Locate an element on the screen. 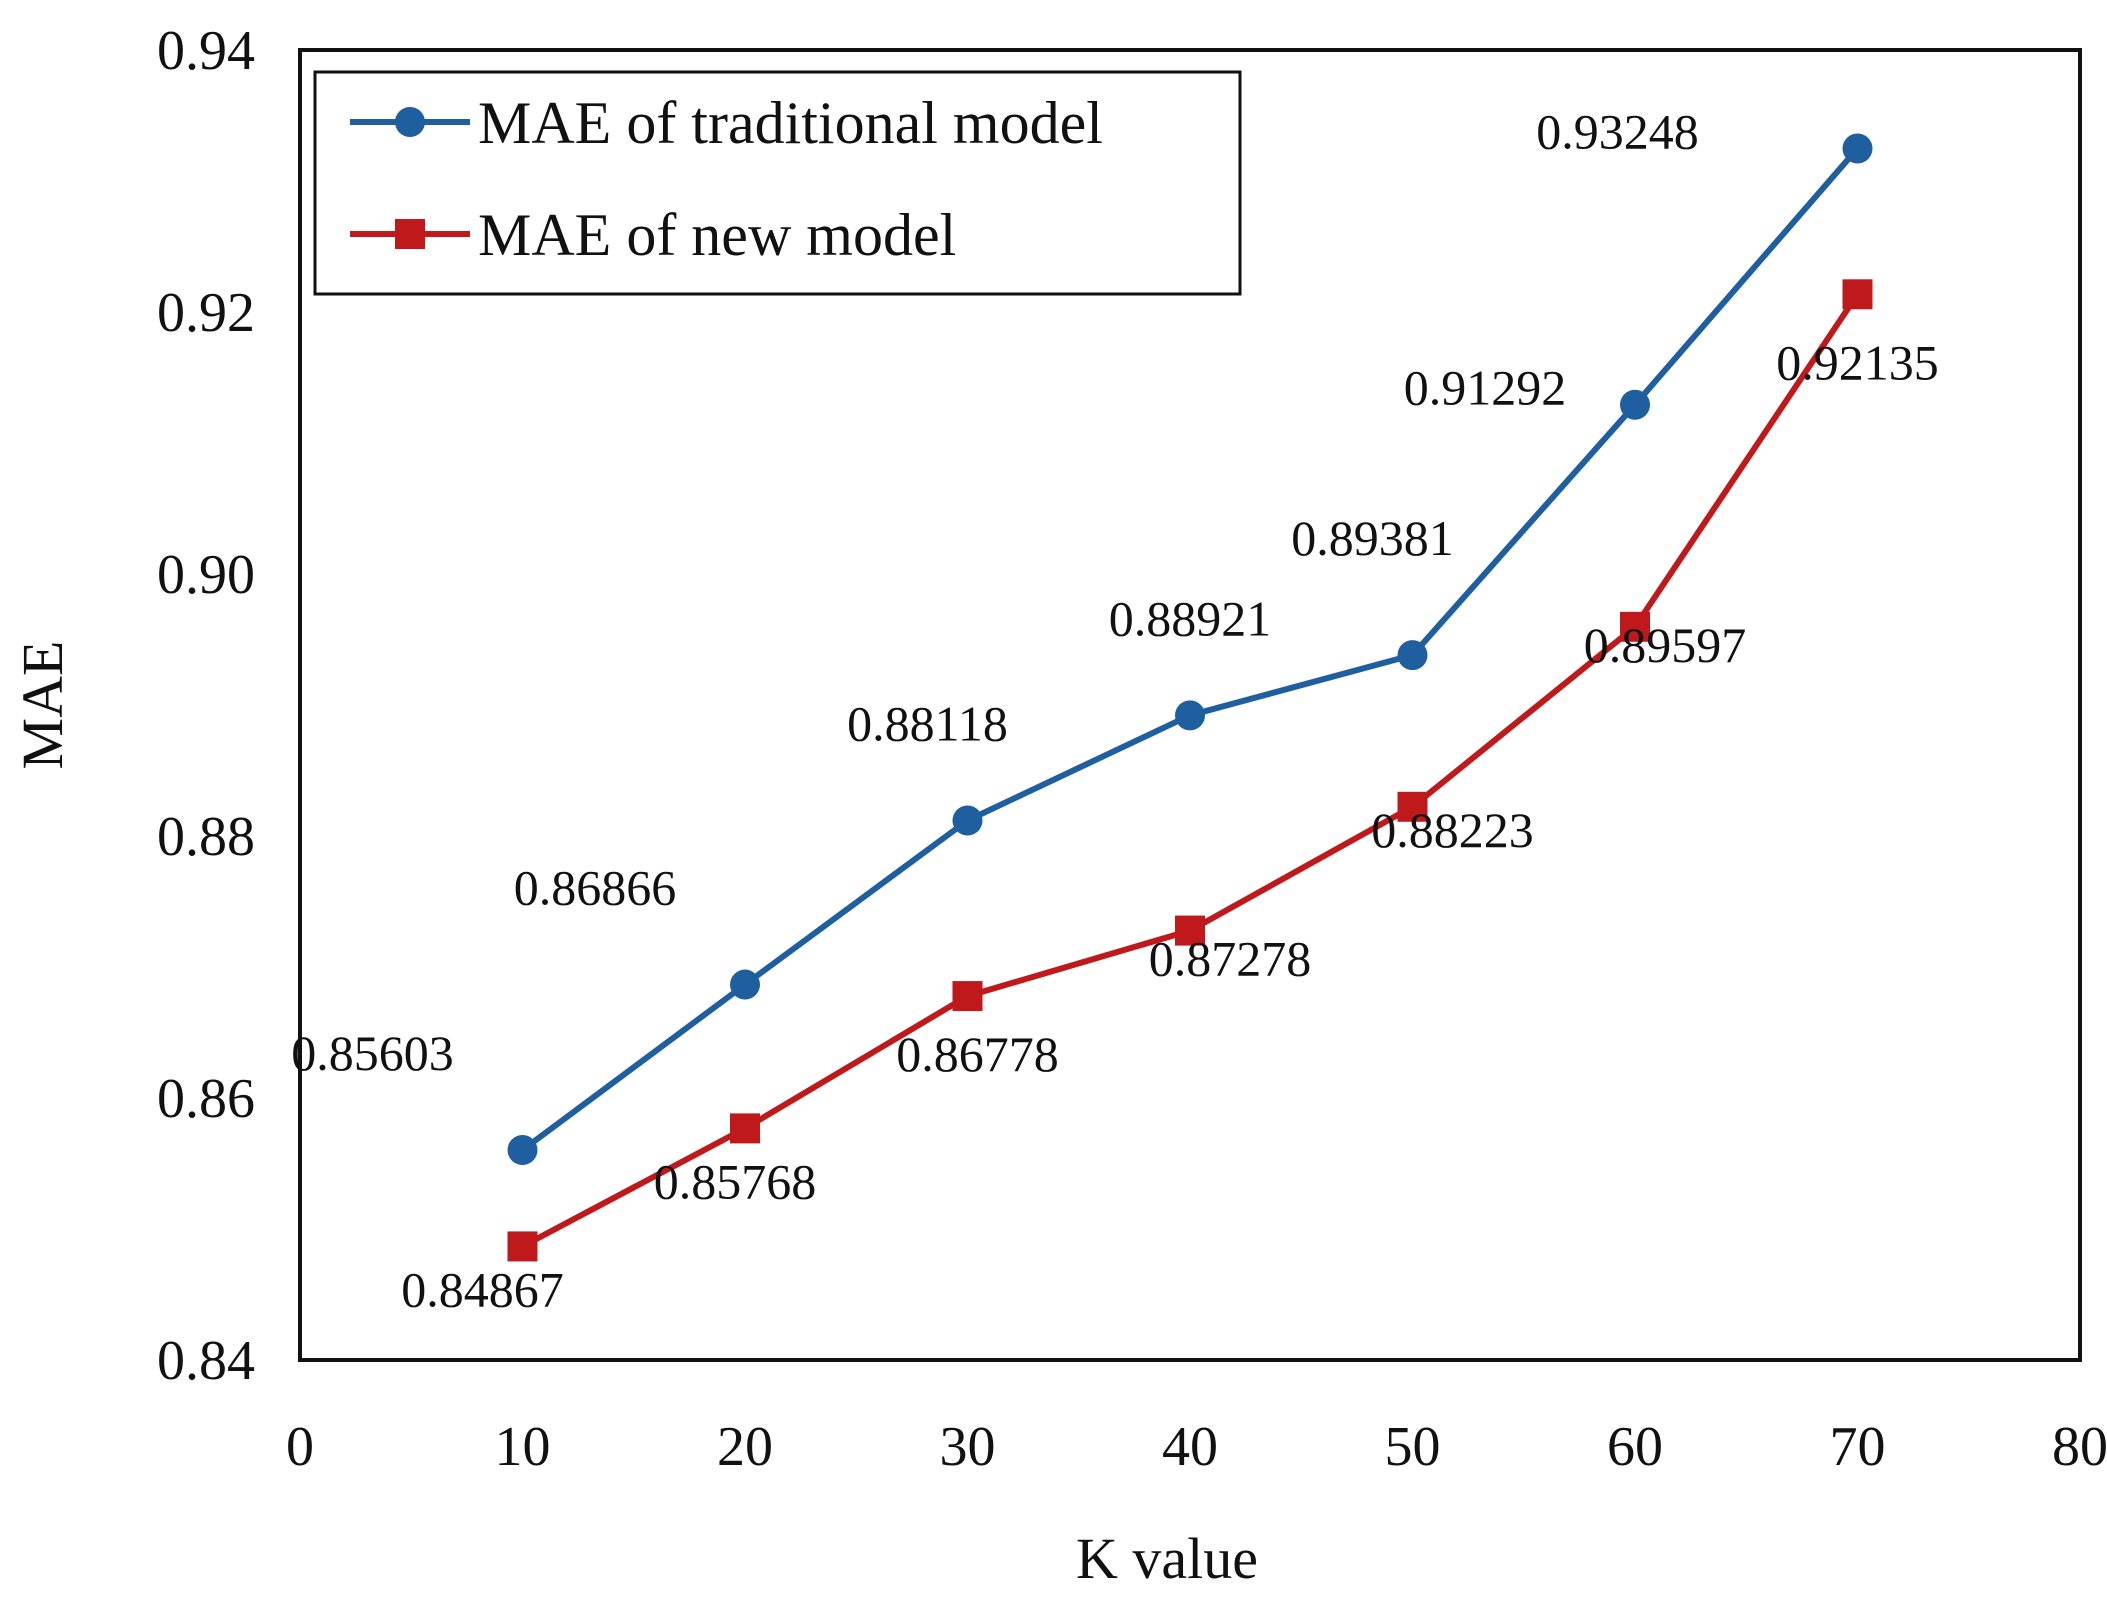  x-tick-label: 20 is located at coordinates (745, 1447).